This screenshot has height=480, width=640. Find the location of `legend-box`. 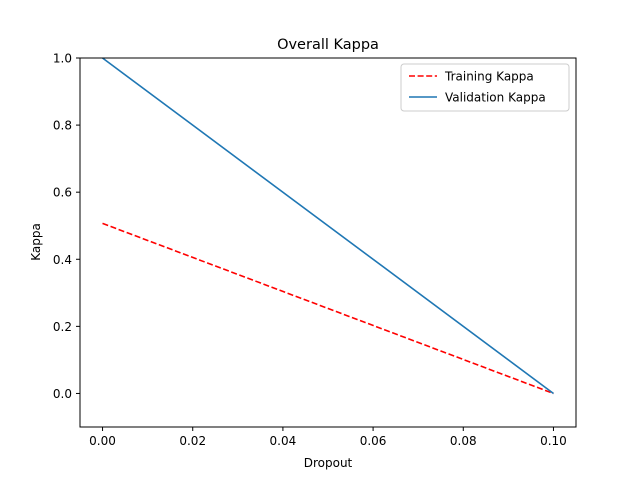

legend-box is located at coordinates (485, 87).